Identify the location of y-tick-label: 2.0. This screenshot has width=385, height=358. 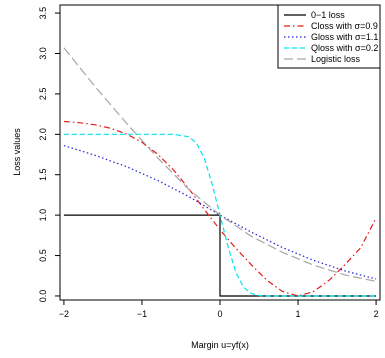
(43, 134).